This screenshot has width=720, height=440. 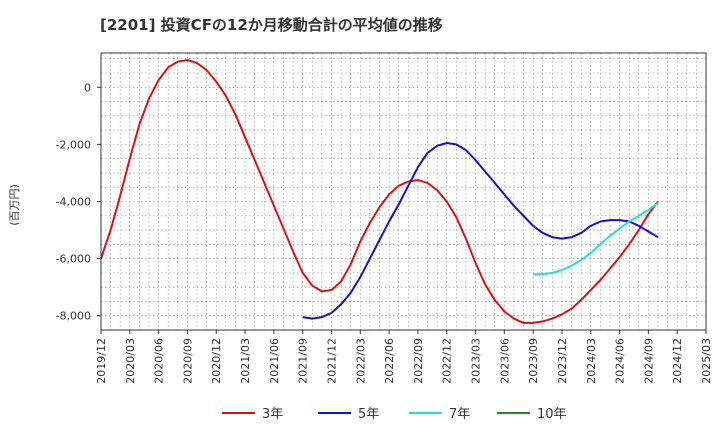 I want to click on x-tick-label: 2023/09, so click(x=533, y=361).